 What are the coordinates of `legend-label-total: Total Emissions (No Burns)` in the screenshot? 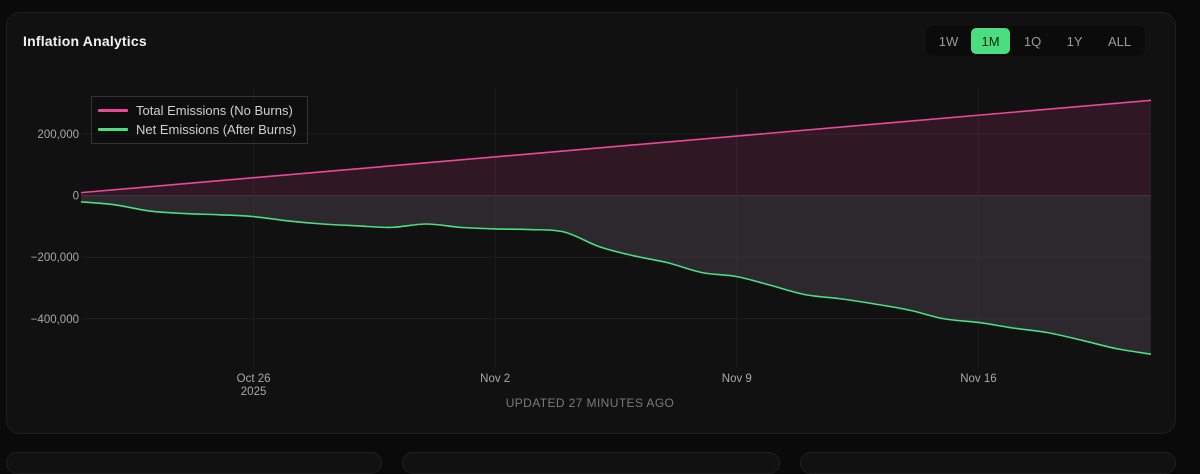 It's located at (214, 110).